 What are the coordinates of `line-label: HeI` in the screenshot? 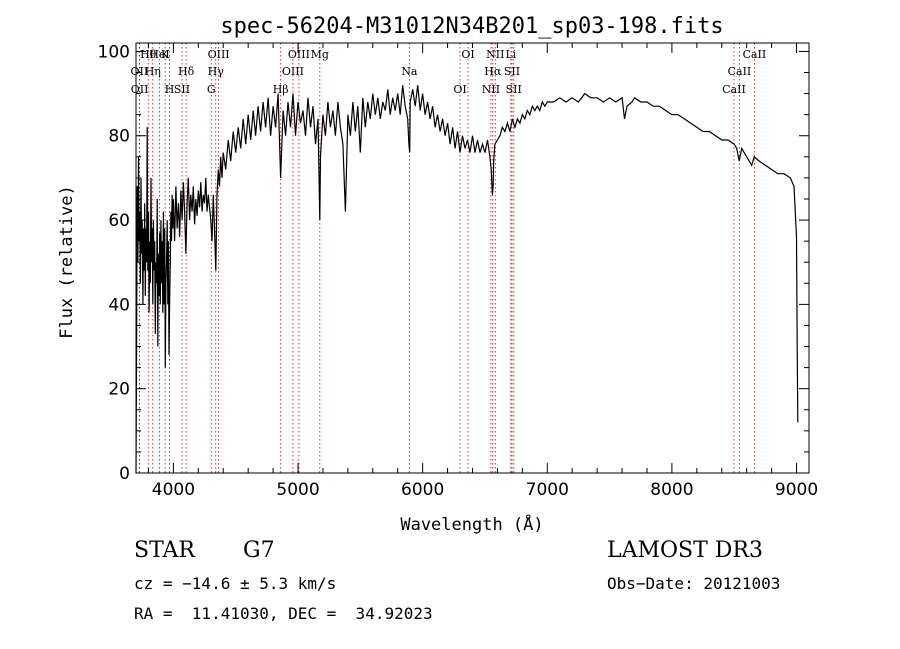 It's located at (159, 54).